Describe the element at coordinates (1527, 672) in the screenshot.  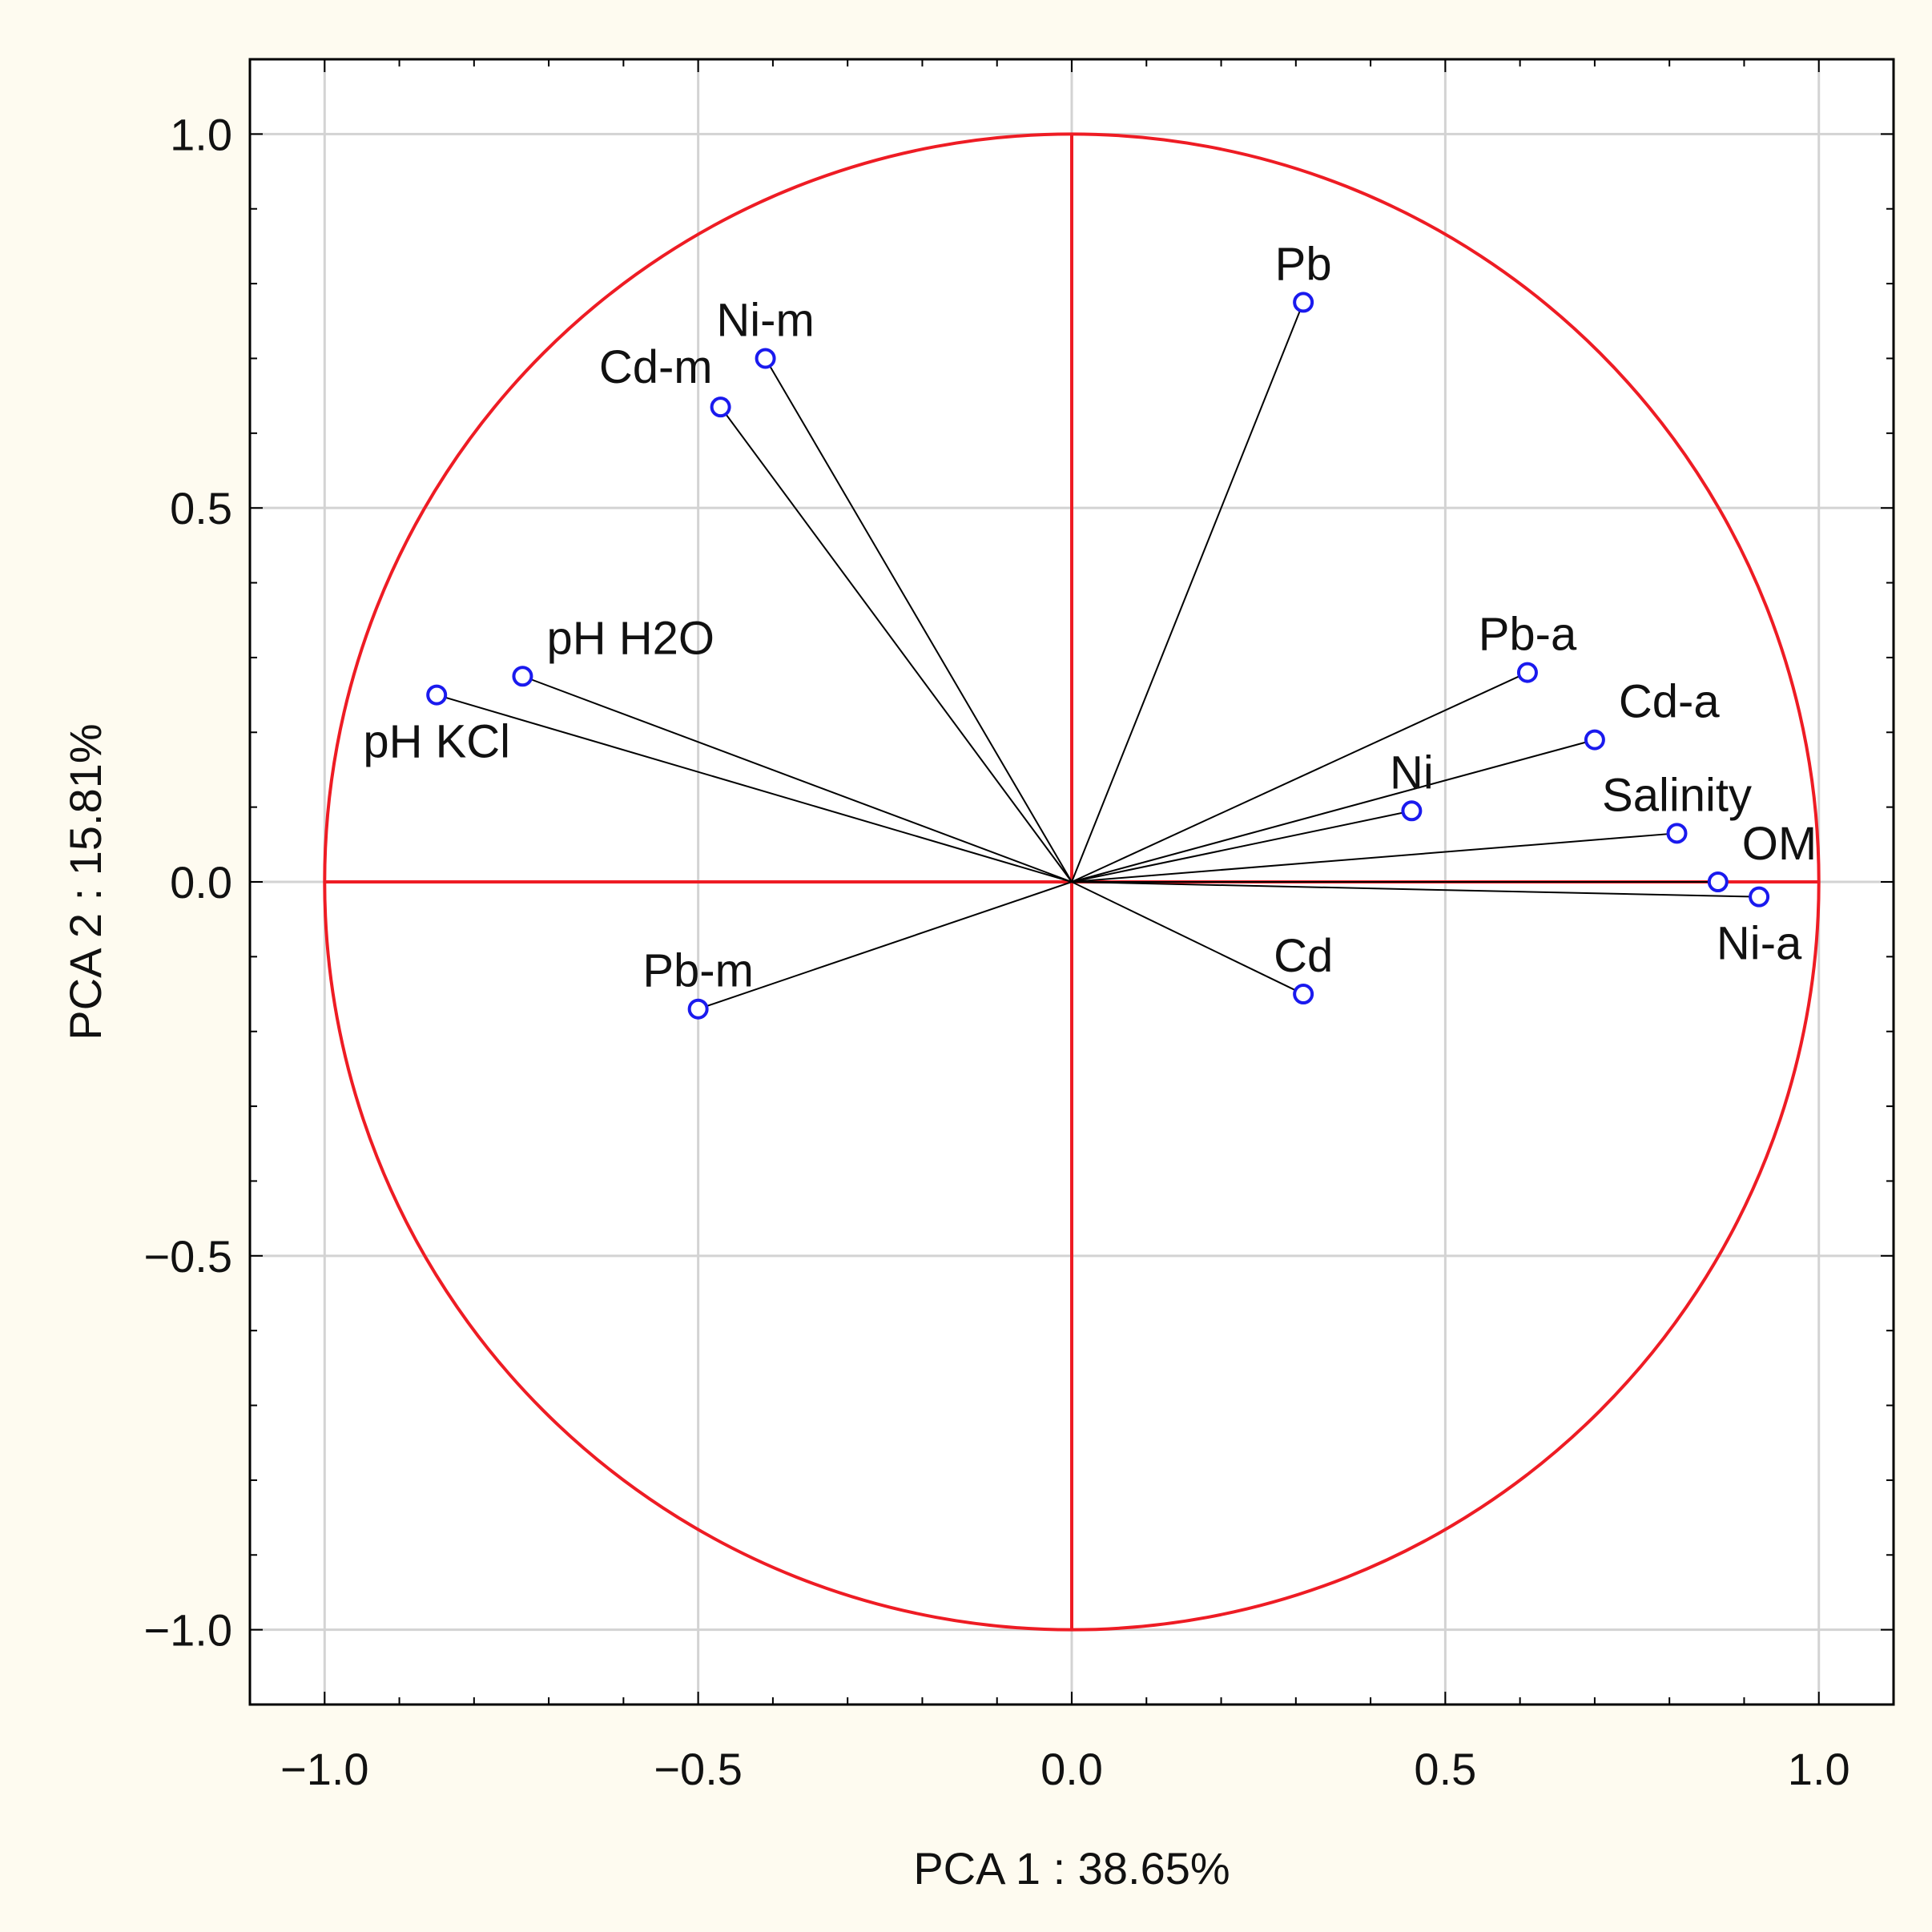
I see `point-pb-a` at that location.